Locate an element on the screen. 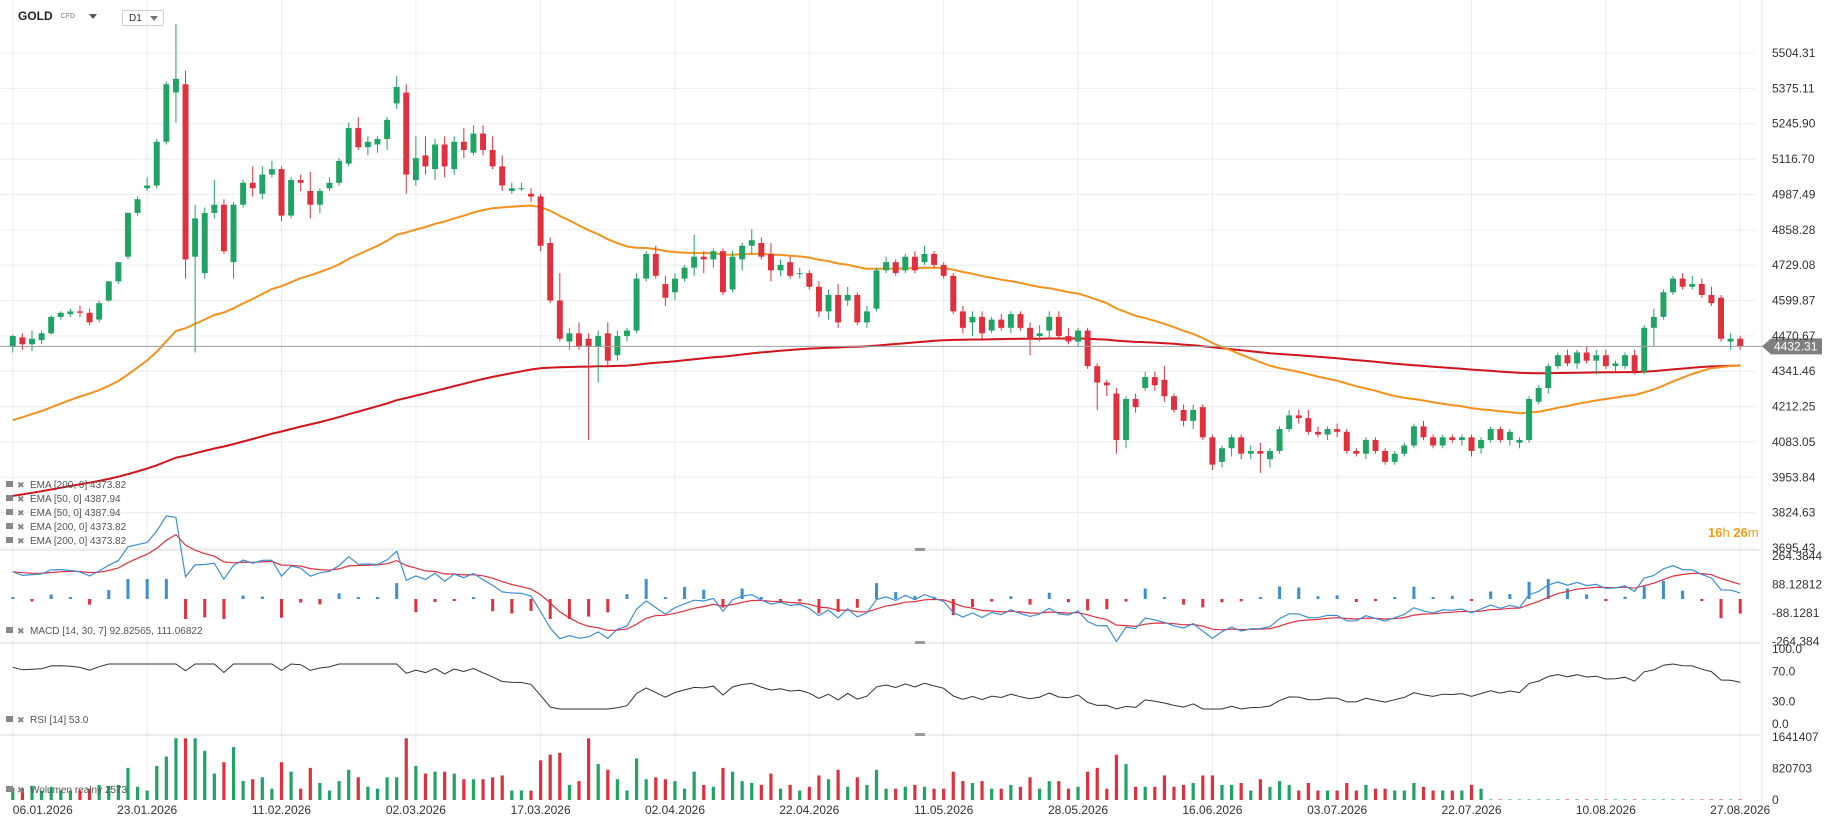 The width and height of the screenshot is (1832, 827). candle-countdown: 16h 26m is located at coordinates (1733, 532).